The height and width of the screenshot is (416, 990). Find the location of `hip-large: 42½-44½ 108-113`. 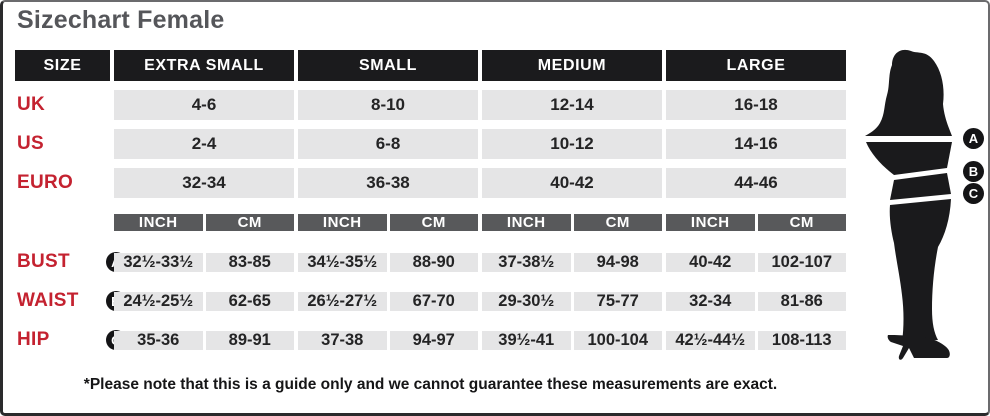

hip-large: 42½-44½ 108-113 is located at coordinates (756, 340).